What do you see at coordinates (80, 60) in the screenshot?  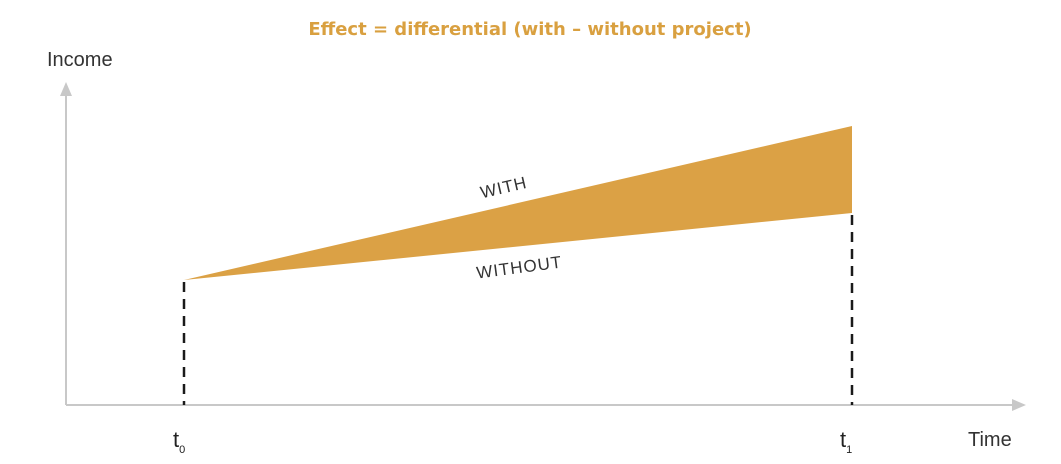 I see `y-axis-label: Income` at bounding box center [80, 60].